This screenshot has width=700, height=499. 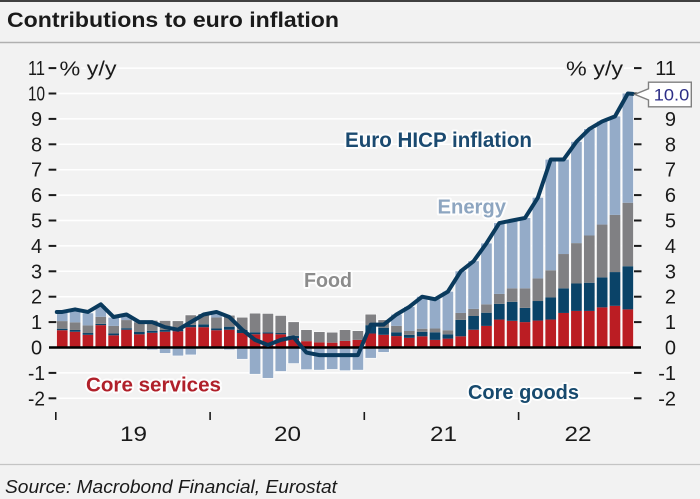 What do you see at coordinates (443, 434) in the screenshot?
I see `svg-text: 21` at bounding box center [443, 434].